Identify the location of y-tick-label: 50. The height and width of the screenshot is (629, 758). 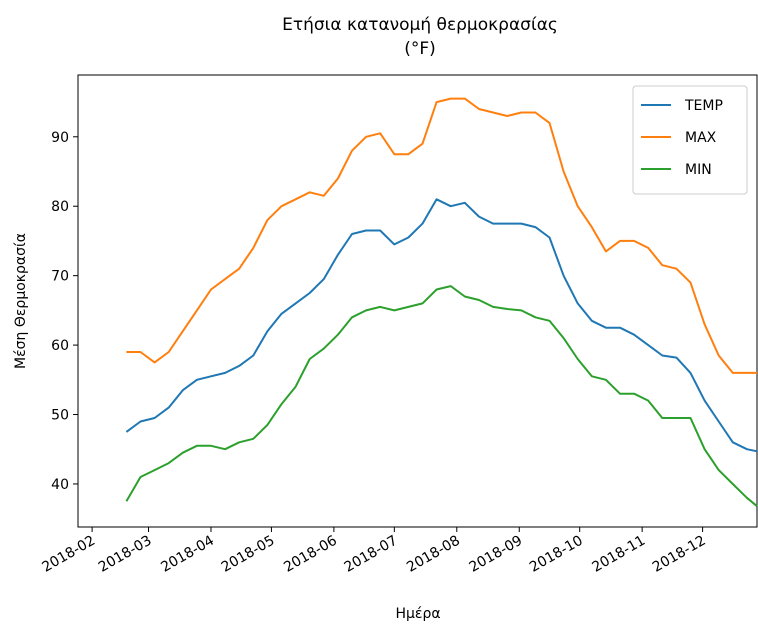
(60, 416).